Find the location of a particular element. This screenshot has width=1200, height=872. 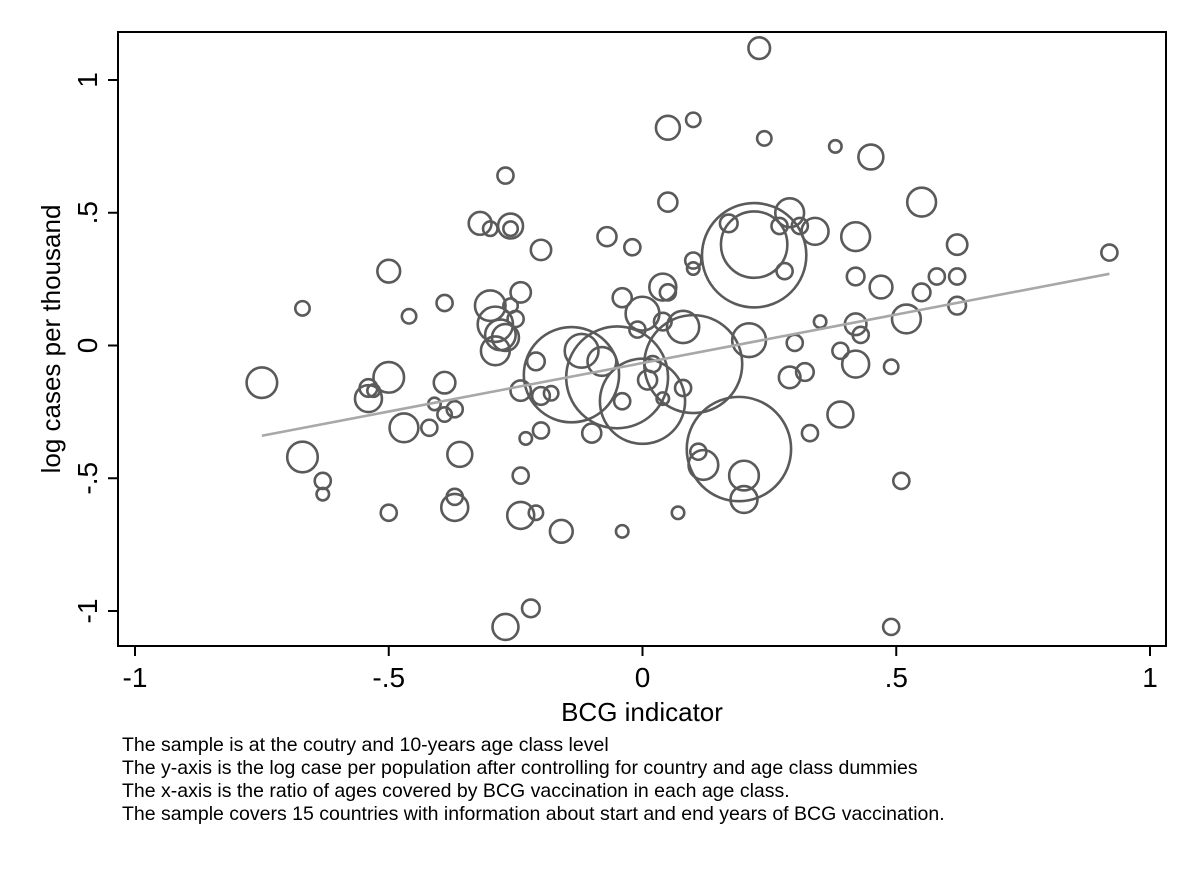

y-tick-label: -.5 is located at coordinates (87, 478).